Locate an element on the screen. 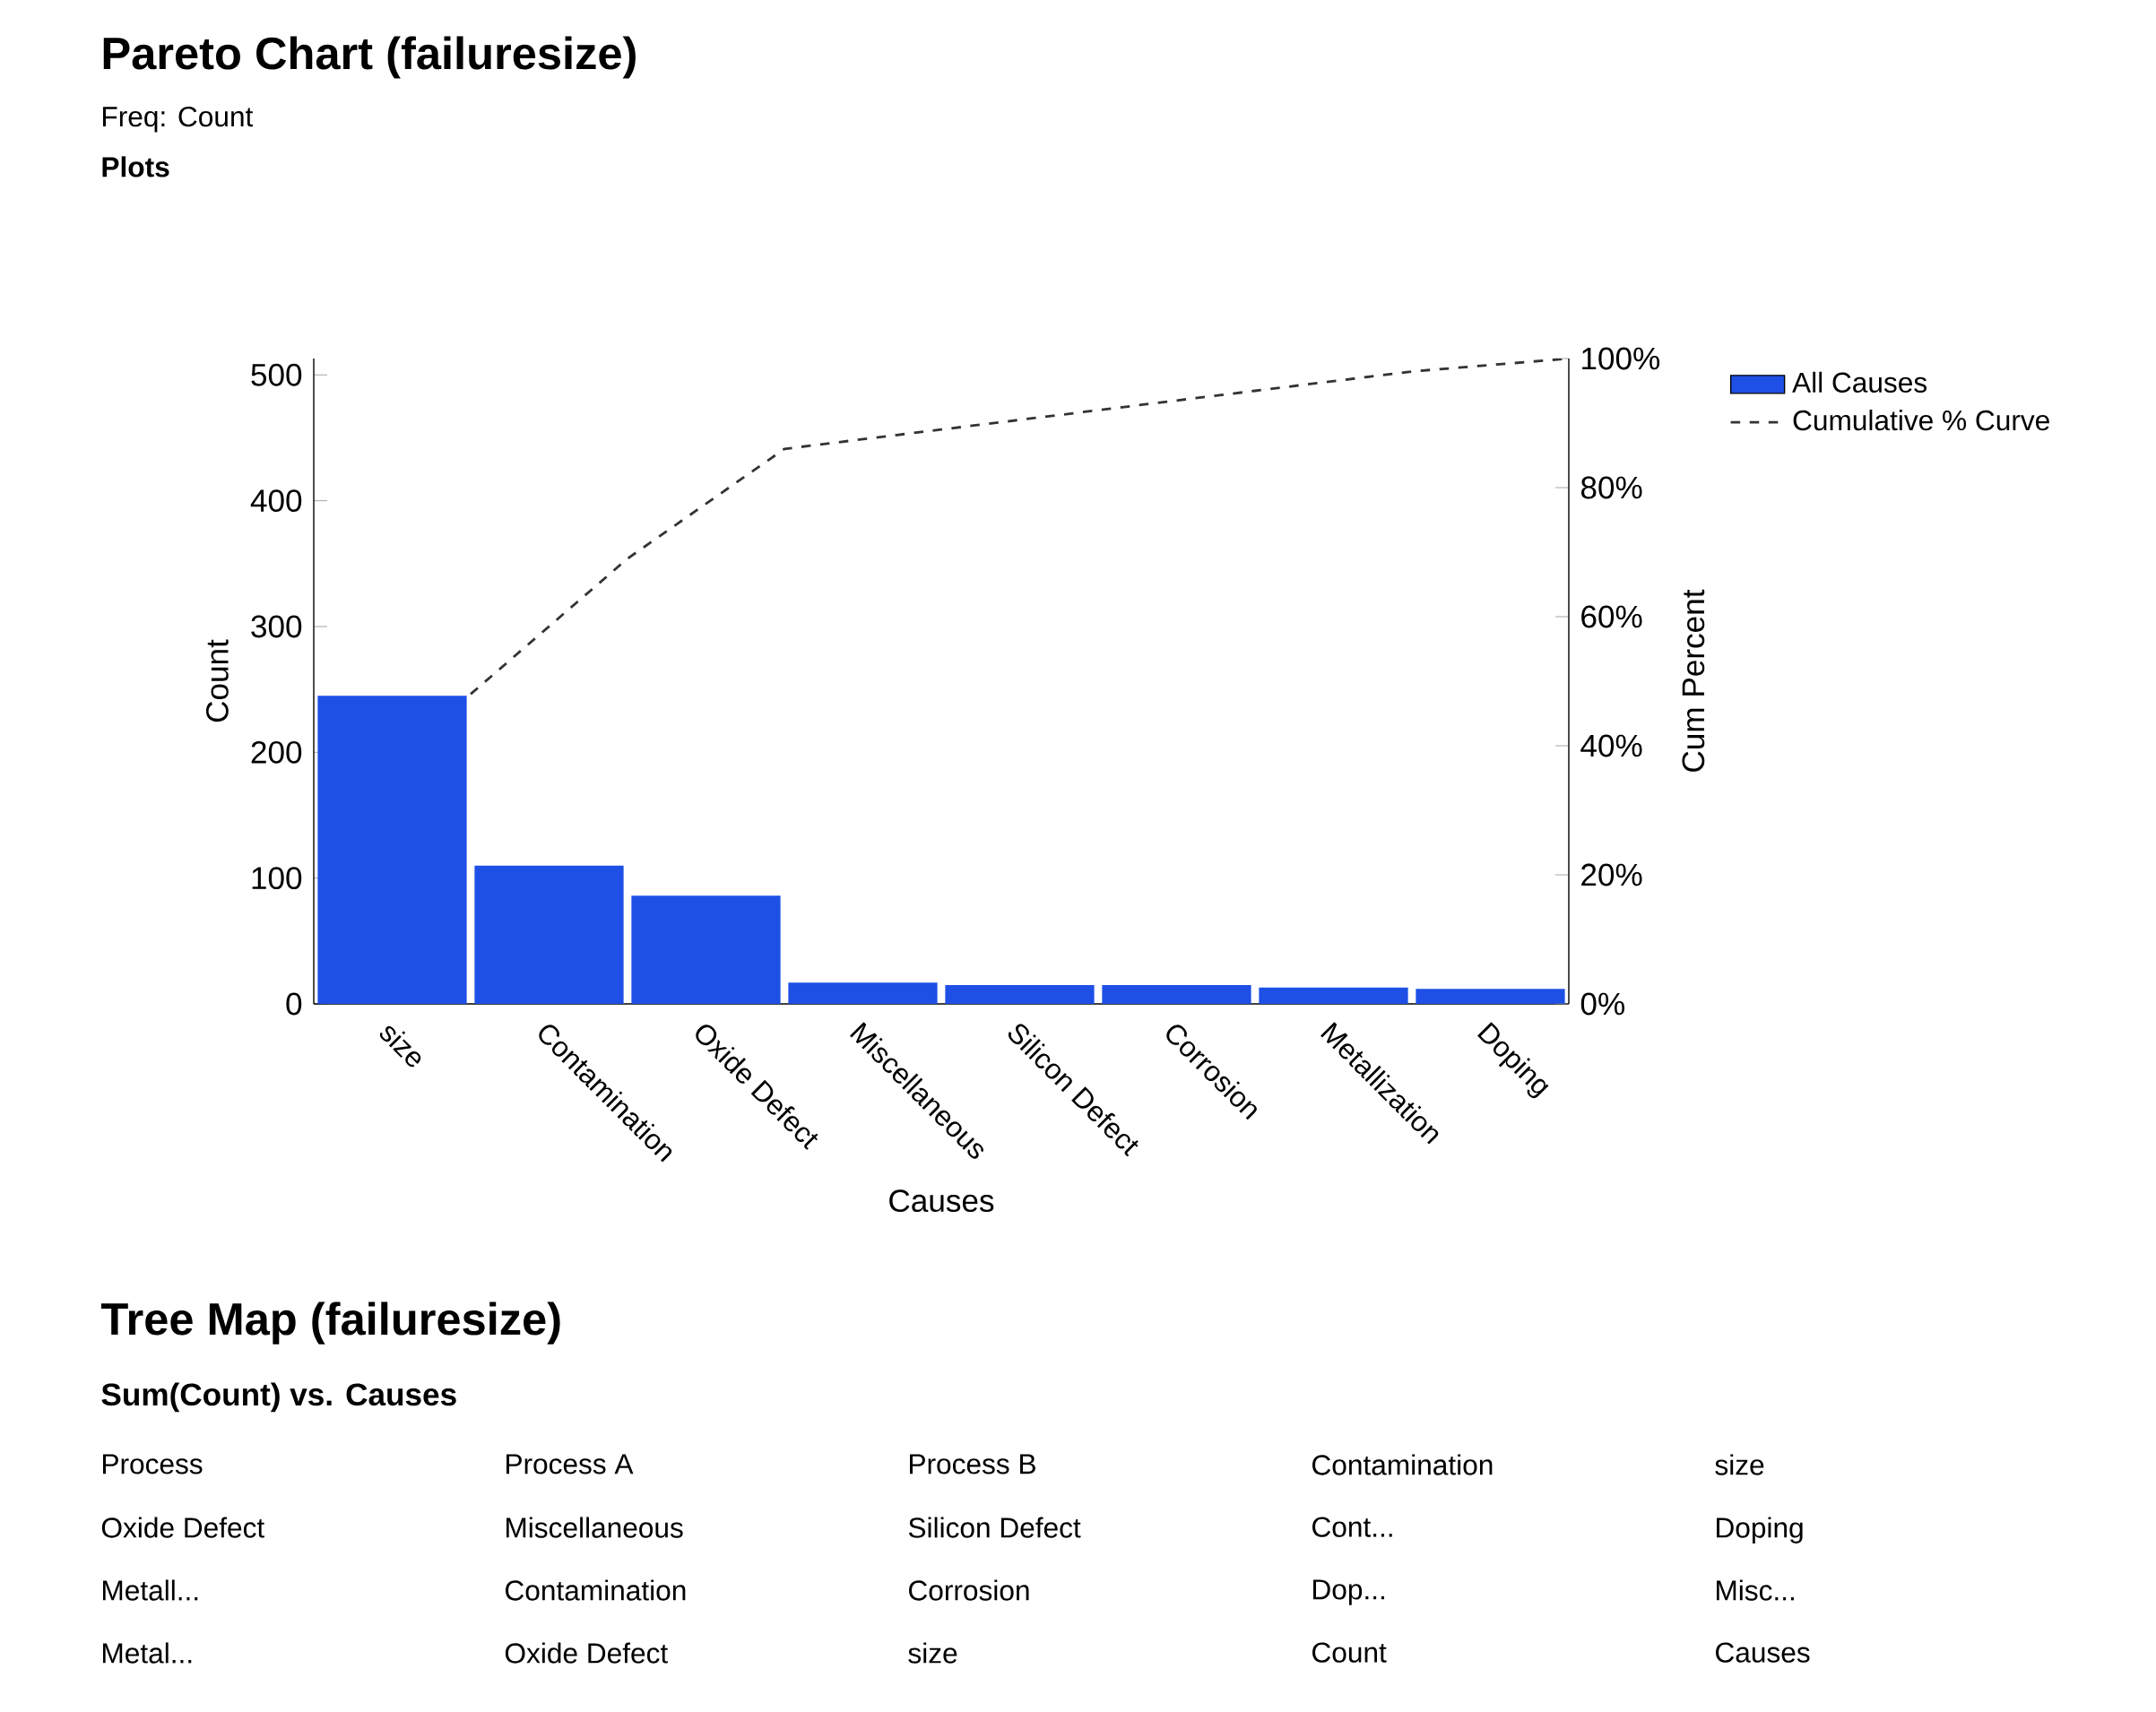  text: Miscellaneous is located at coordinates (595, 1528).